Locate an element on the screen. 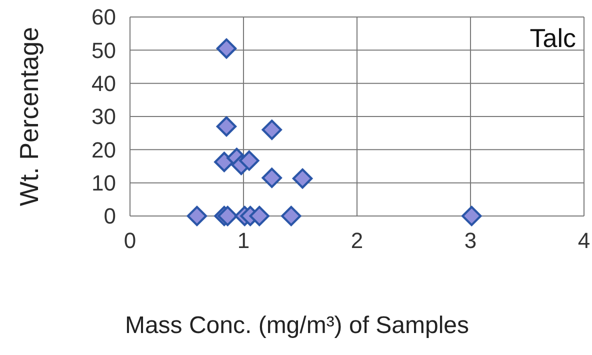 This screenshot has width=592, height=355. x-tick-label: 1 is located at coordinates (243, 240).